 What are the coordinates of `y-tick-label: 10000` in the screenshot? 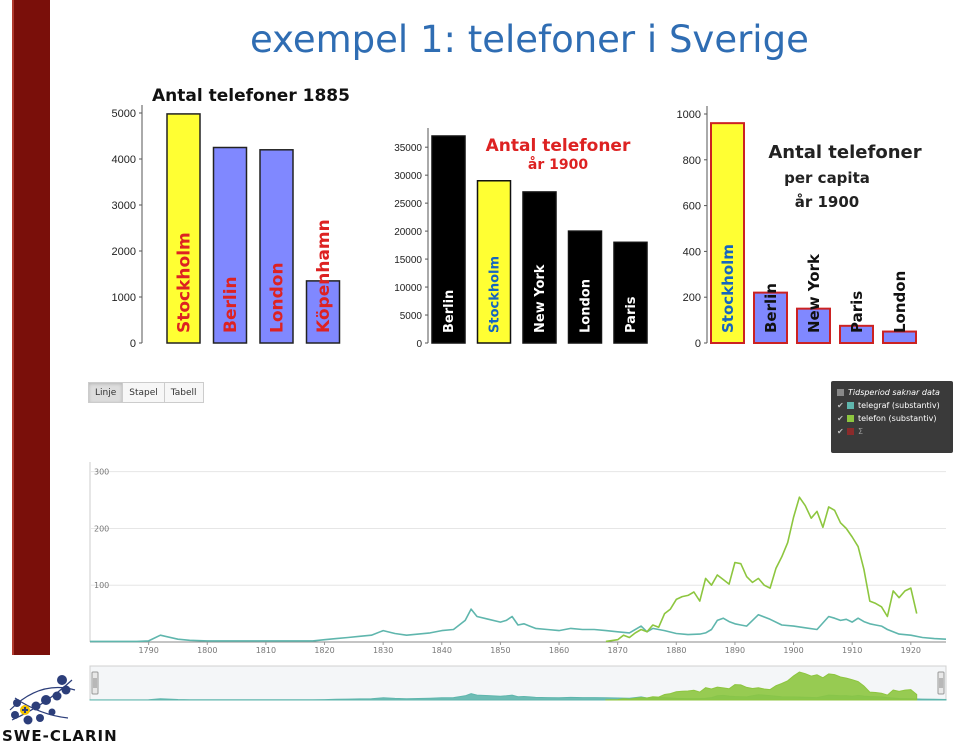 It's located at (408, 288).